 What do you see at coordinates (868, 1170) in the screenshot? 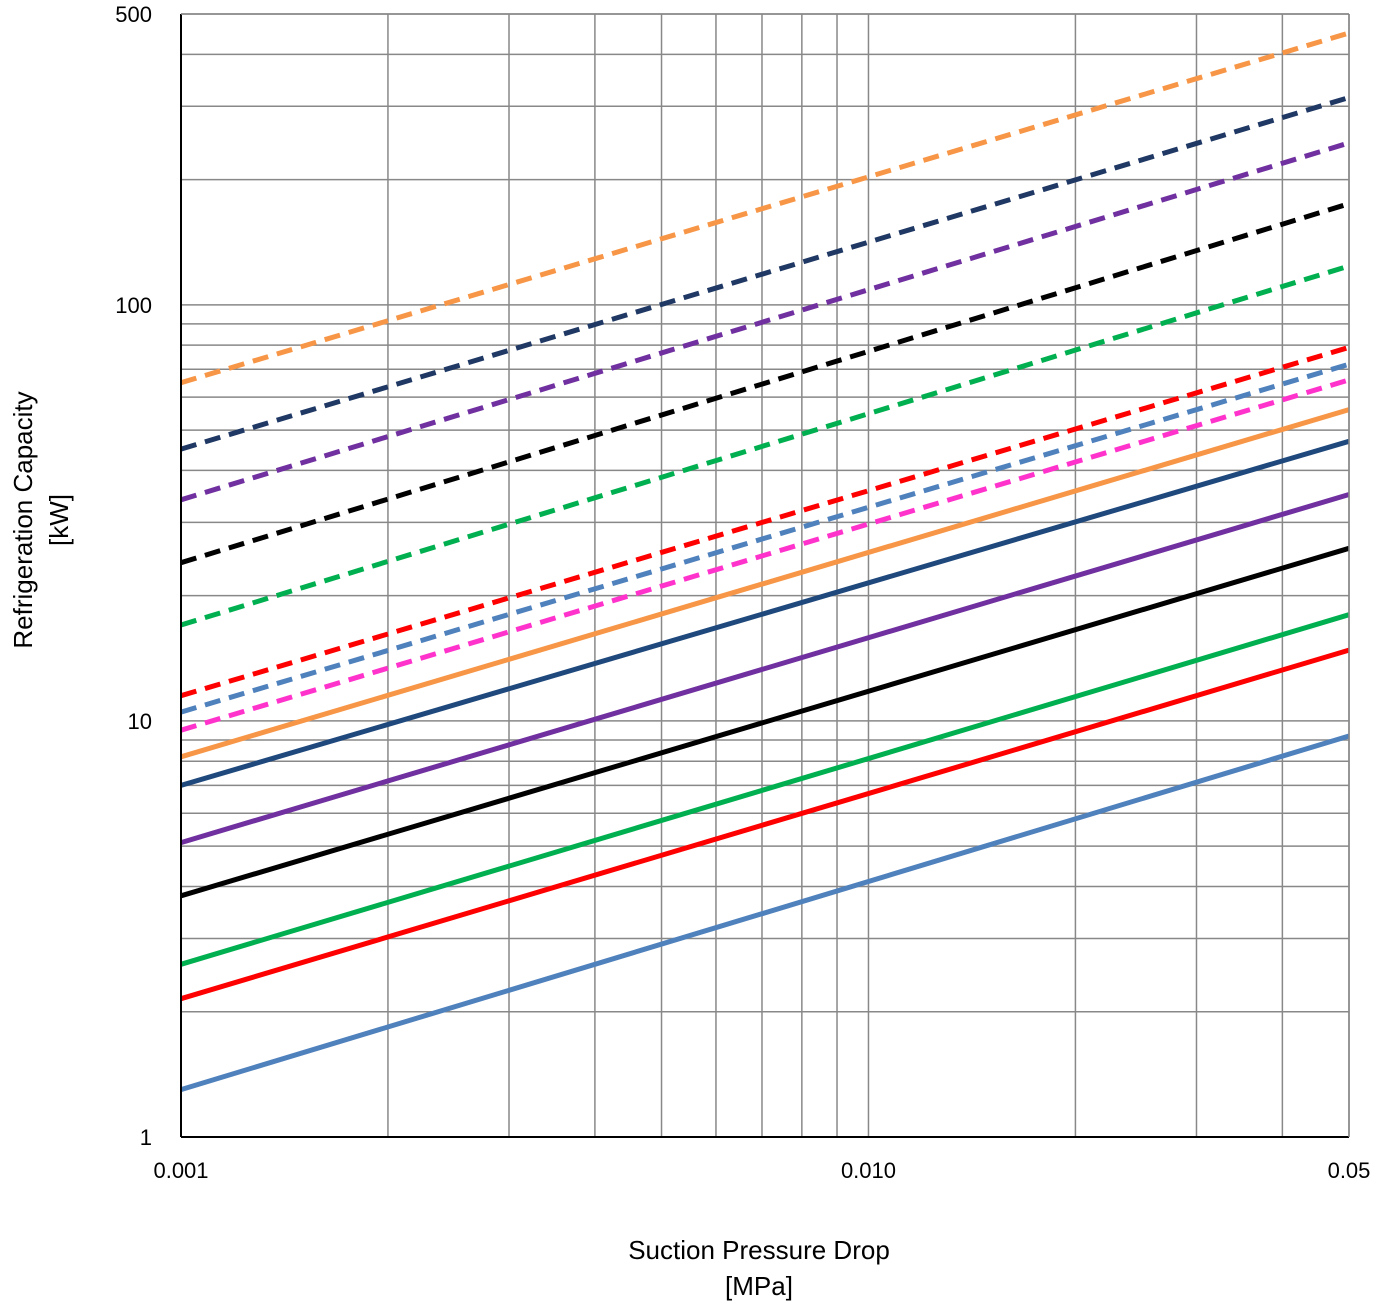
I see `x-tick-label-1: 0.010` at bounding box center [868, 1170].